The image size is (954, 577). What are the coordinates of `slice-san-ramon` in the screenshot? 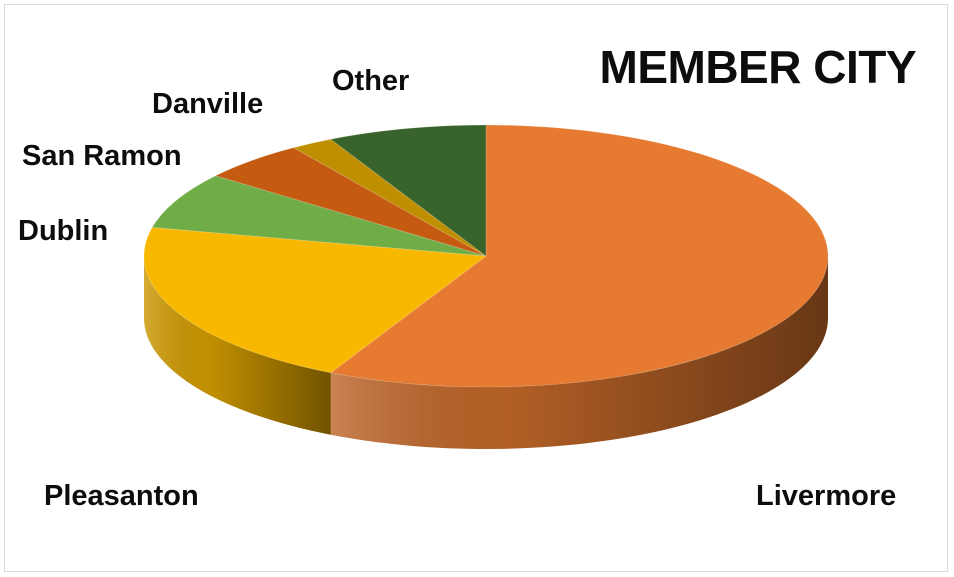 It's located at (350, 202).